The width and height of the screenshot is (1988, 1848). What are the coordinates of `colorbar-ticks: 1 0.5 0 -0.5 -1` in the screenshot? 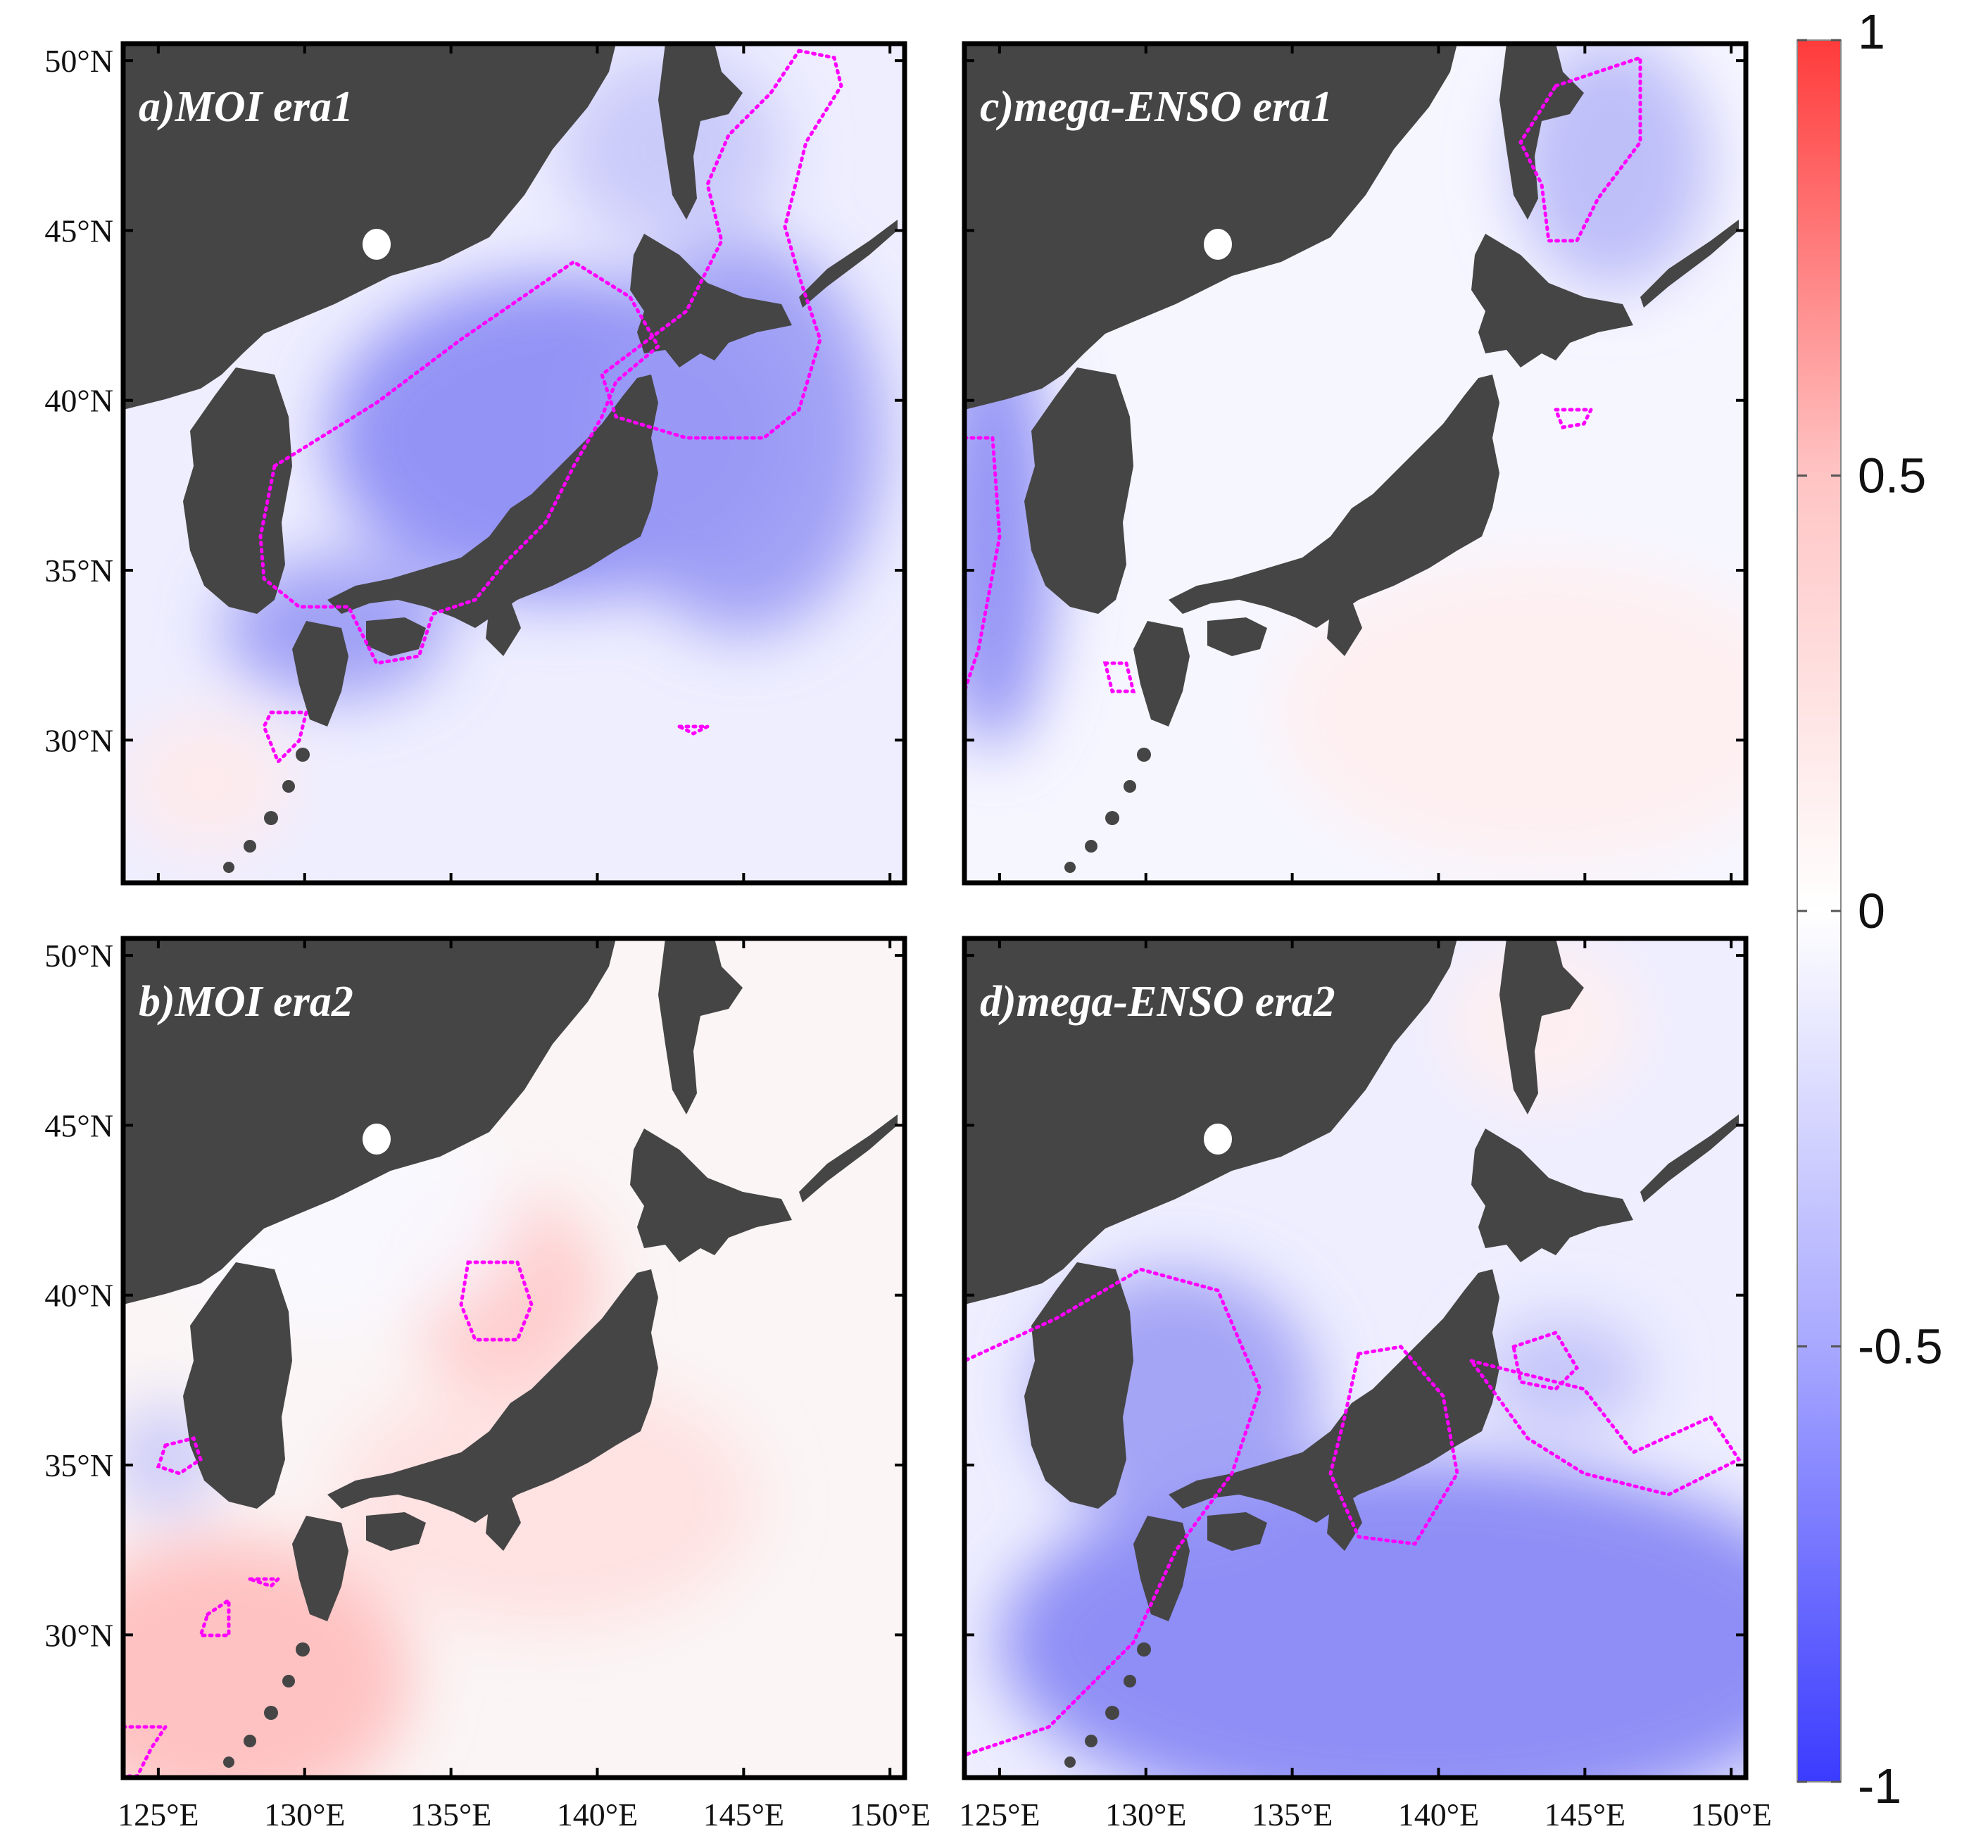 It's located at (1870, 909).